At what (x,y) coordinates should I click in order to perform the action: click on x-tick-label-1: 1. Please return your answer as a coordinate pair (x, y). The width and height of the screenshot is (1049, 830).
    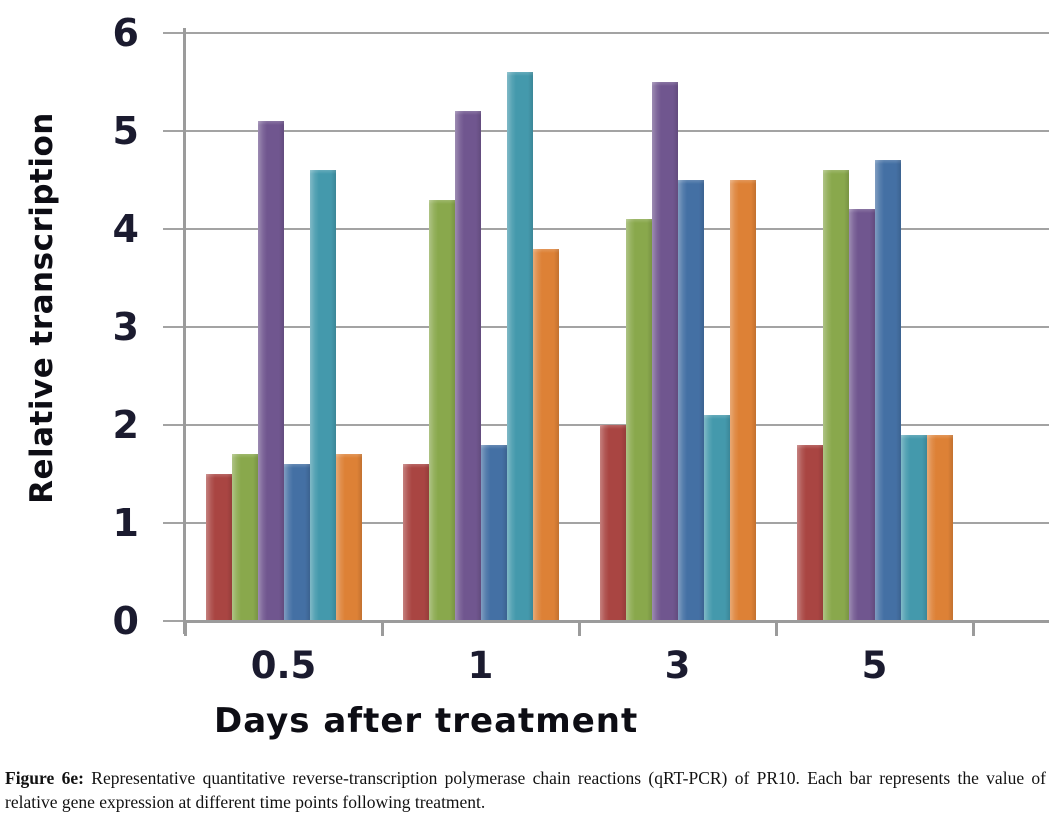
    Looking at the image, I should click on (480, 665).